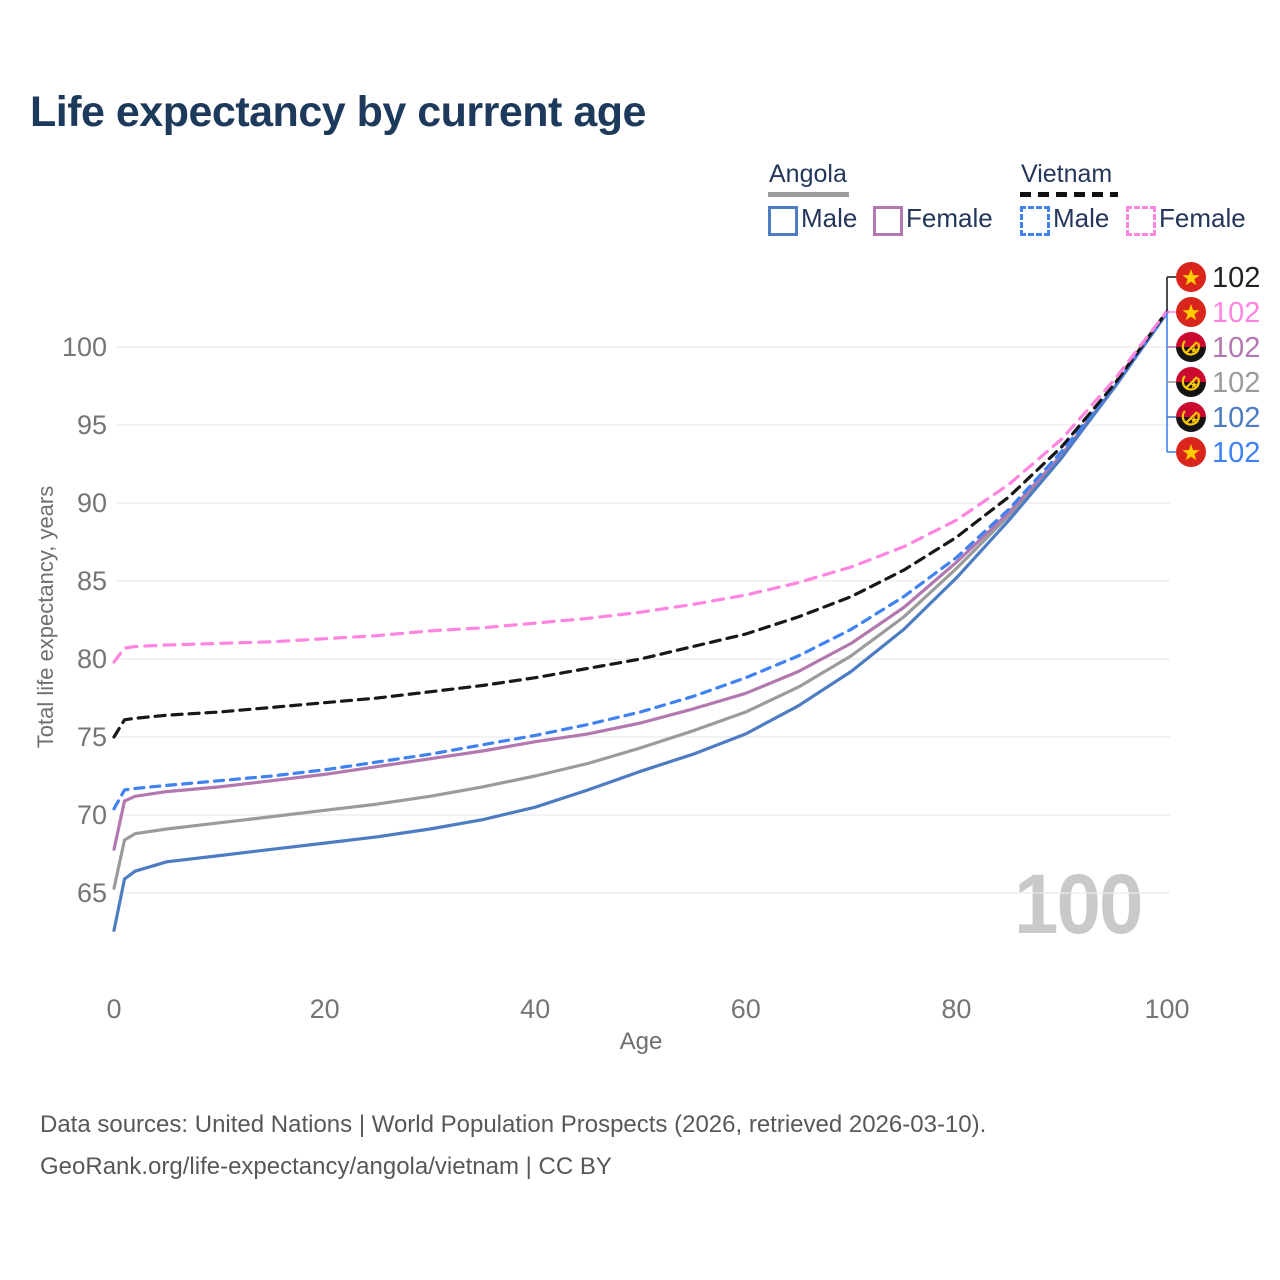 This screenshot has width=1280, height=1280. Describe the element at coordinates (92, 425) in the screenshot. I see `y-tick-label: 95` at that location.